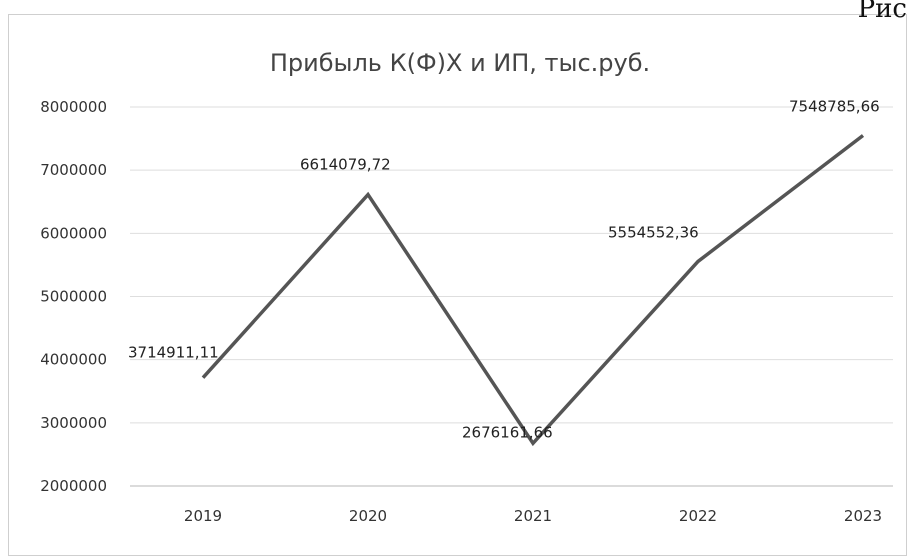 This screenshot has height=556, width=911. What do you see at coordinates (173, 353) in the screenshot?
I see `data-label: 3714911,11` at bounding box center [173, 353].